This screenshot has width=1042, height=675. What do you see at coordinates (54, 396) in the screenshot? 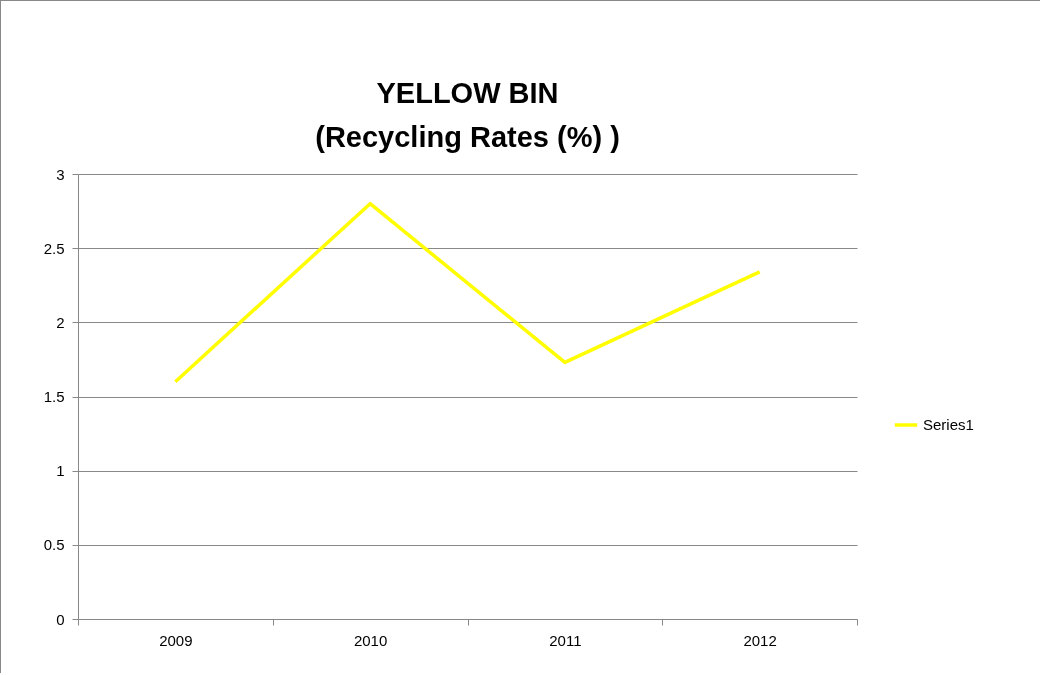
I see `y-tick-label: 1.5` at bounding box center [54, 396].